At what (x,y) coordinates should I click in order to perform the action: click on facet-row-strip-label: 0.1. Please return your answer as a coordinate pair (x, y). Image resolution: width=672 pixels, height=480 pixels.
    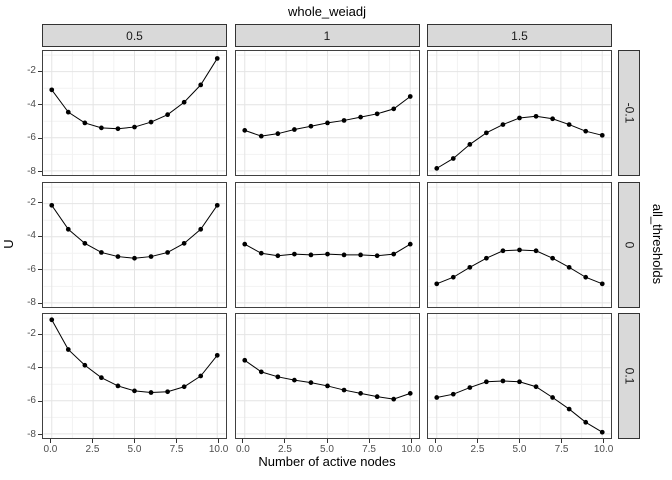
    Looking at the image, I should click on (629, 376).